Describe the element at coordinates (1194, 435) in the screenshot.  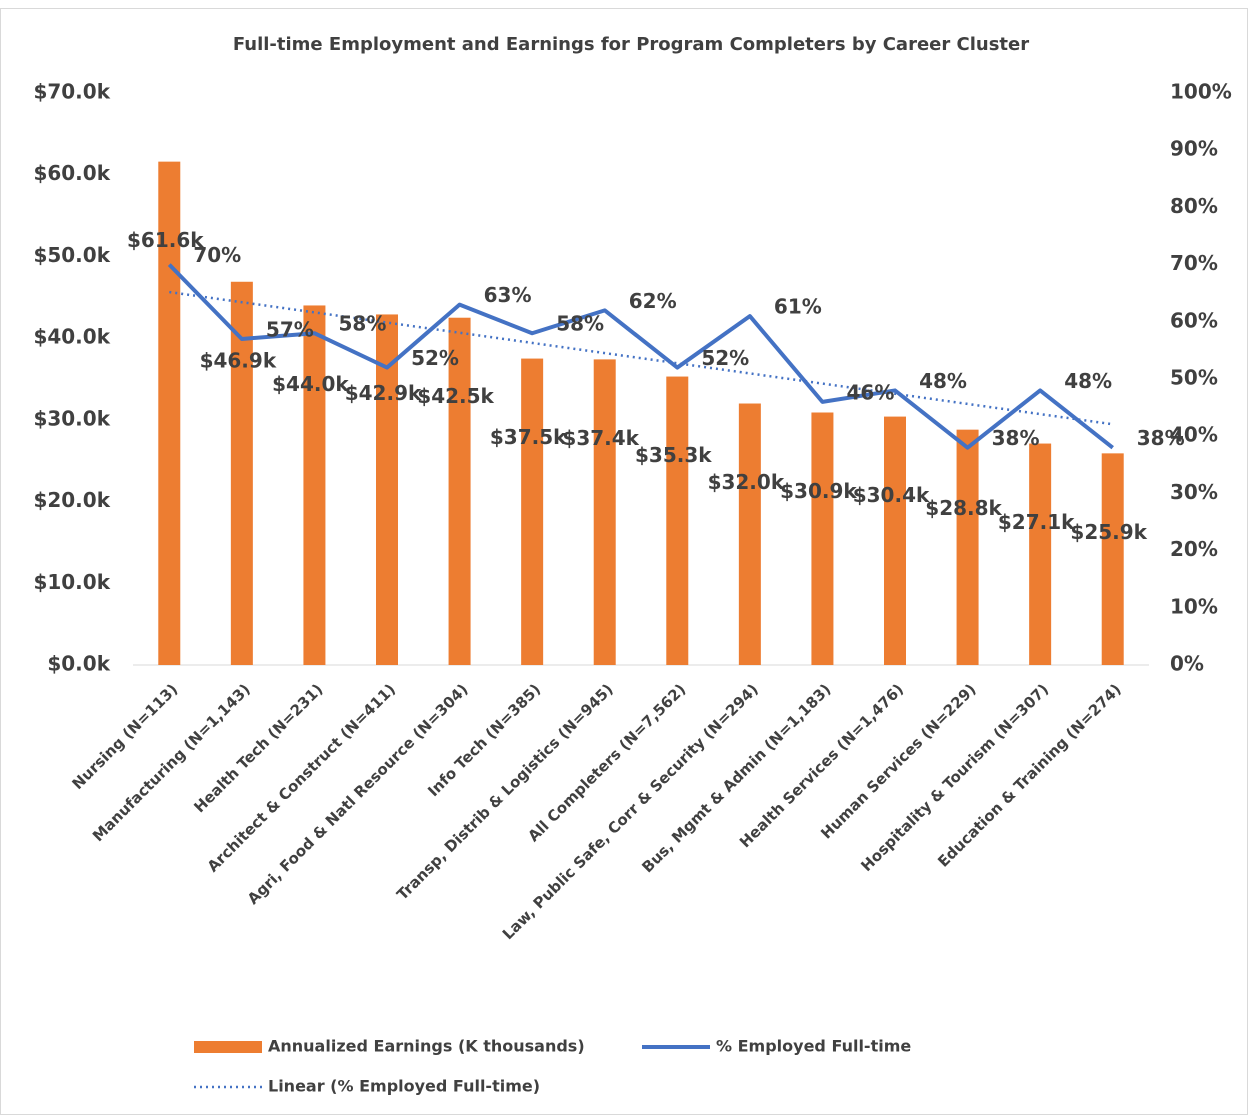
I see `y2-tick-label: 40%` at that location.